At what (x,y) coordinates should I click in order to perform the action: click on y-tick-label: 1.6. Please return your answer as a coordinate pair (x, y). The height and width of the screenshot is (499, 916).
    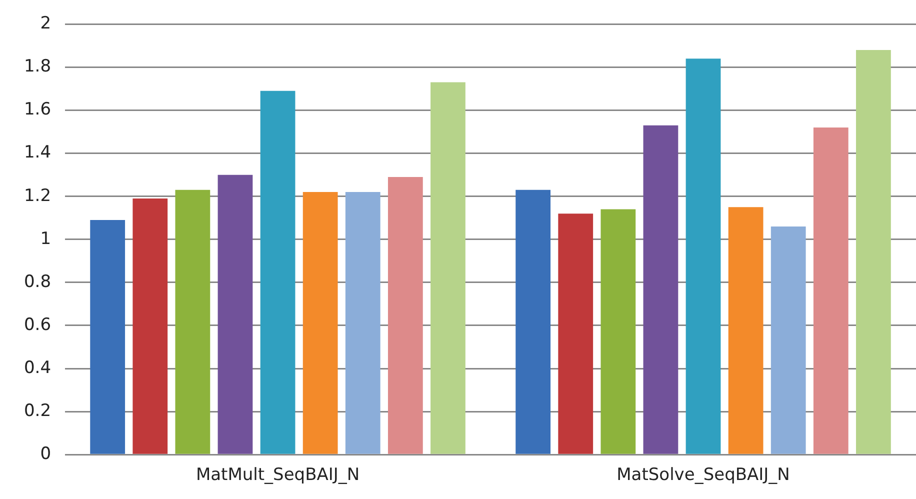
    Looking at the image, I should click on (38, 110).